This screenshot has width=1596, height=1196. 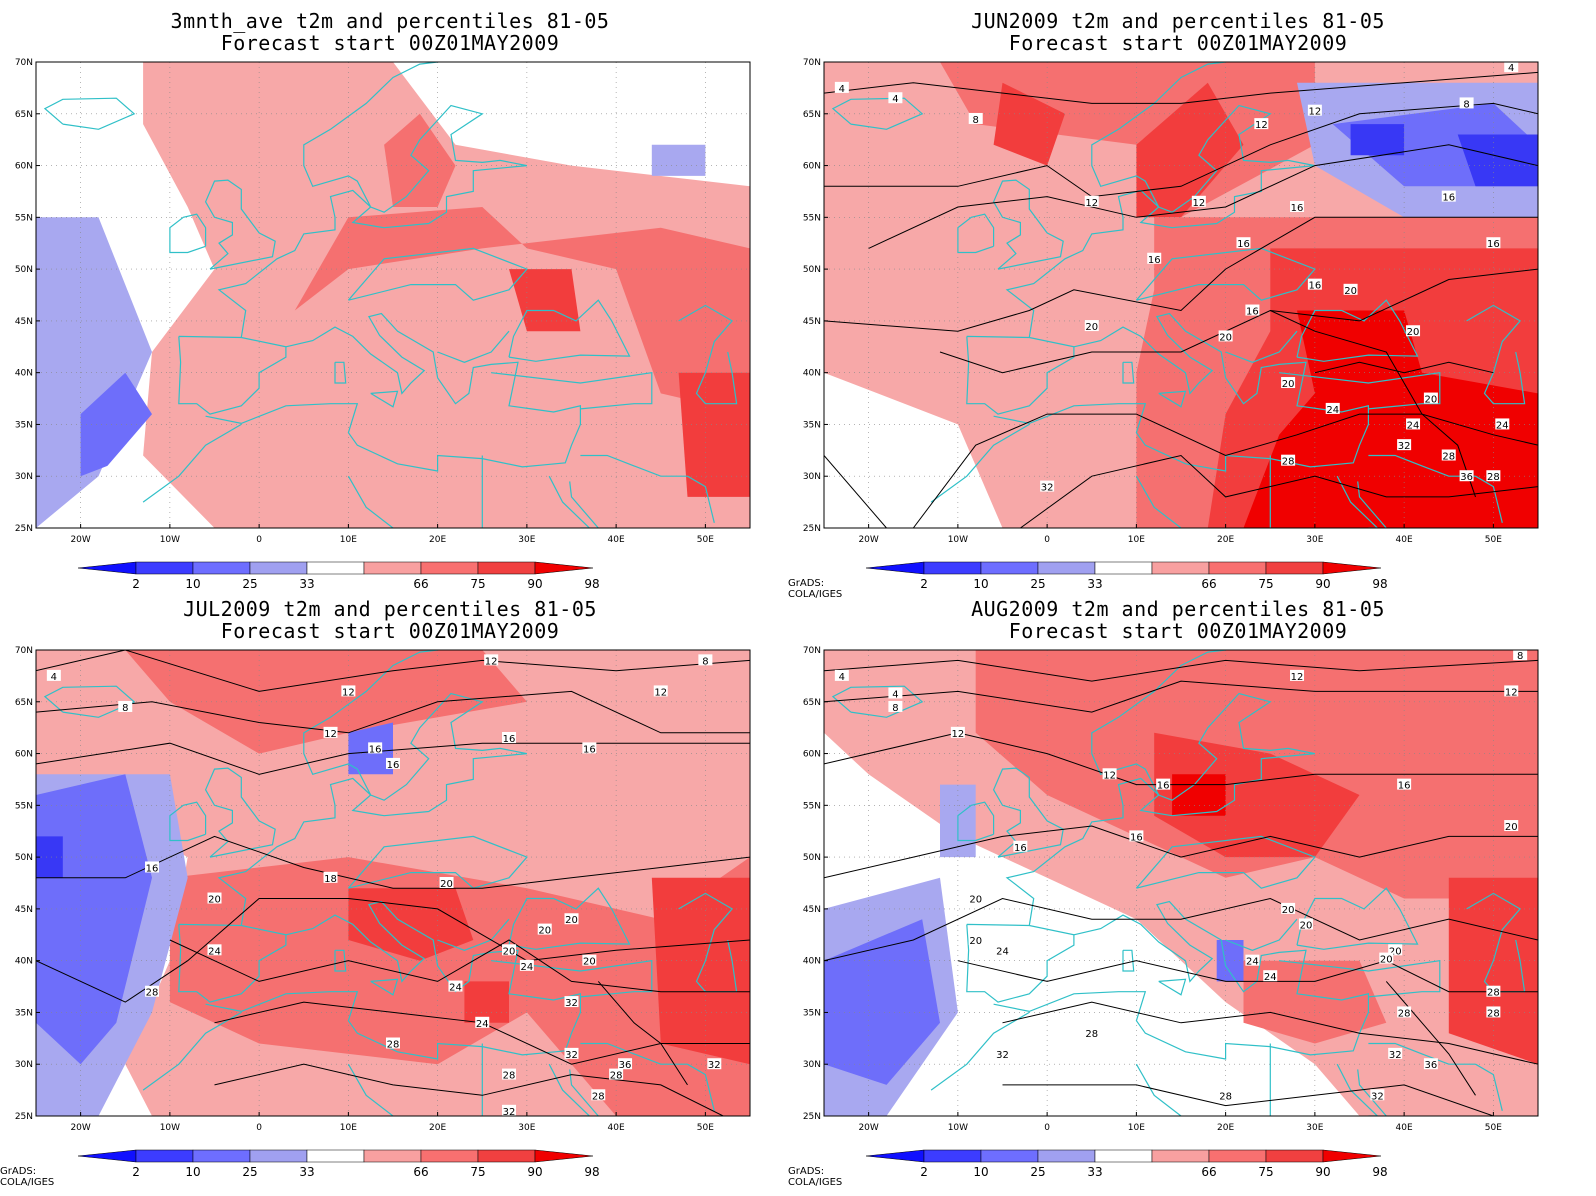 I want to click on title-line-1: JUL2009 t2m and percentiles 81-05, so click(x=390, y=609).